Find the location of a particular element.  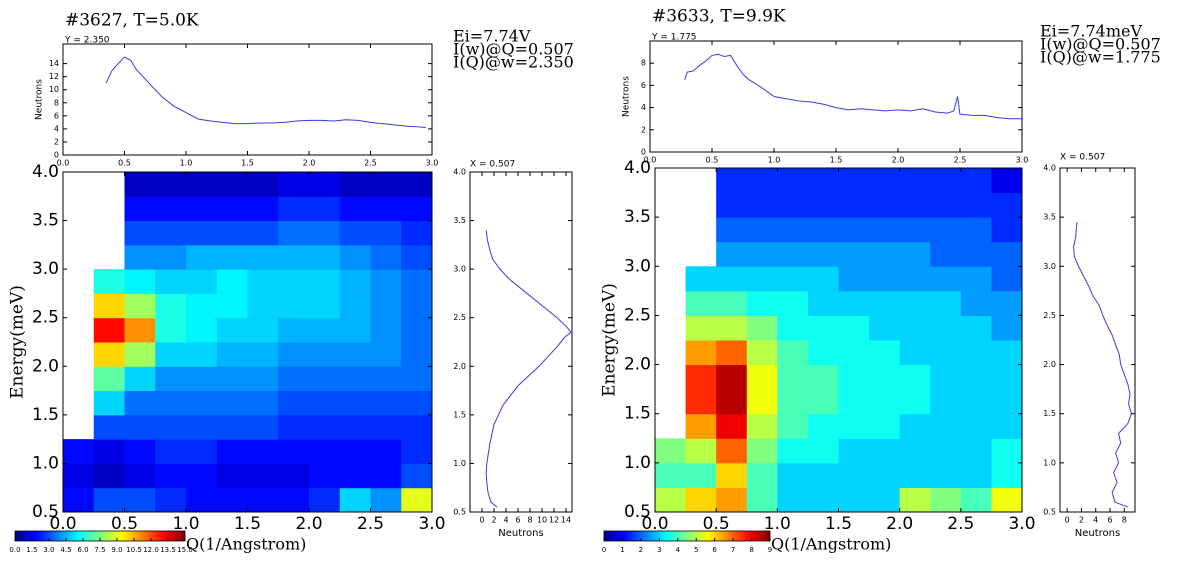

x-tick-label: 0 is located at coordinates (1067, 520).